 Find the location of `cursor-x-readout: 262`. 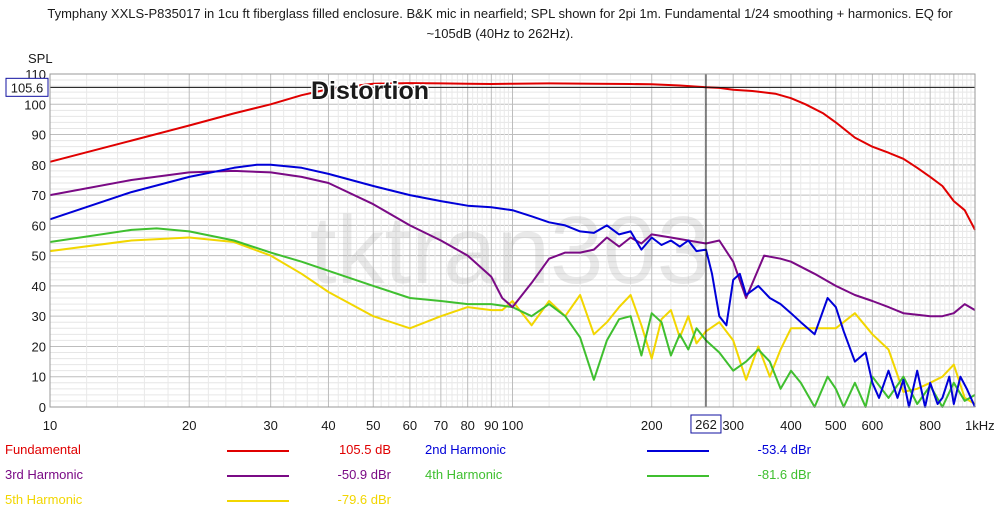

cursor-x-readout: 262 is located at coordinates (706, 424).